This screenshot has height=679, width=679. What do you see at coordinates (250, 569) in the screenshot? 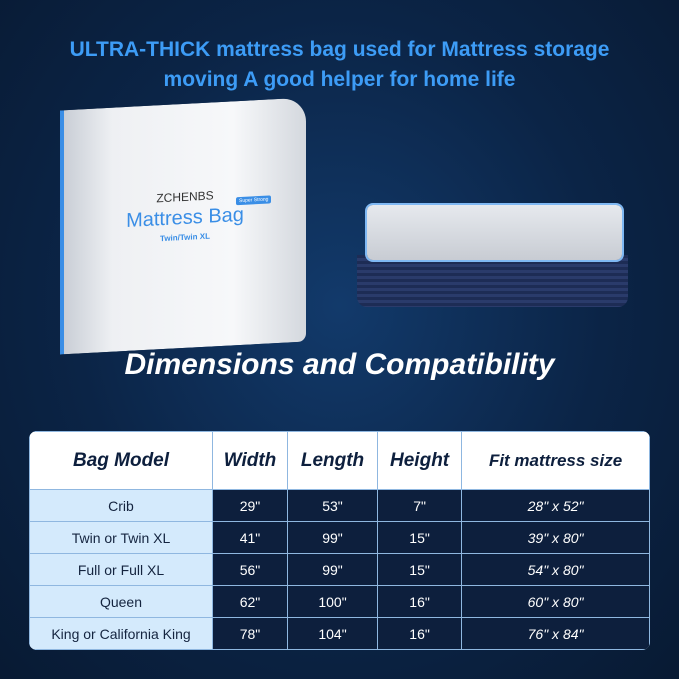
I see `cell-width: 56"` at bounding box center [250, 569].